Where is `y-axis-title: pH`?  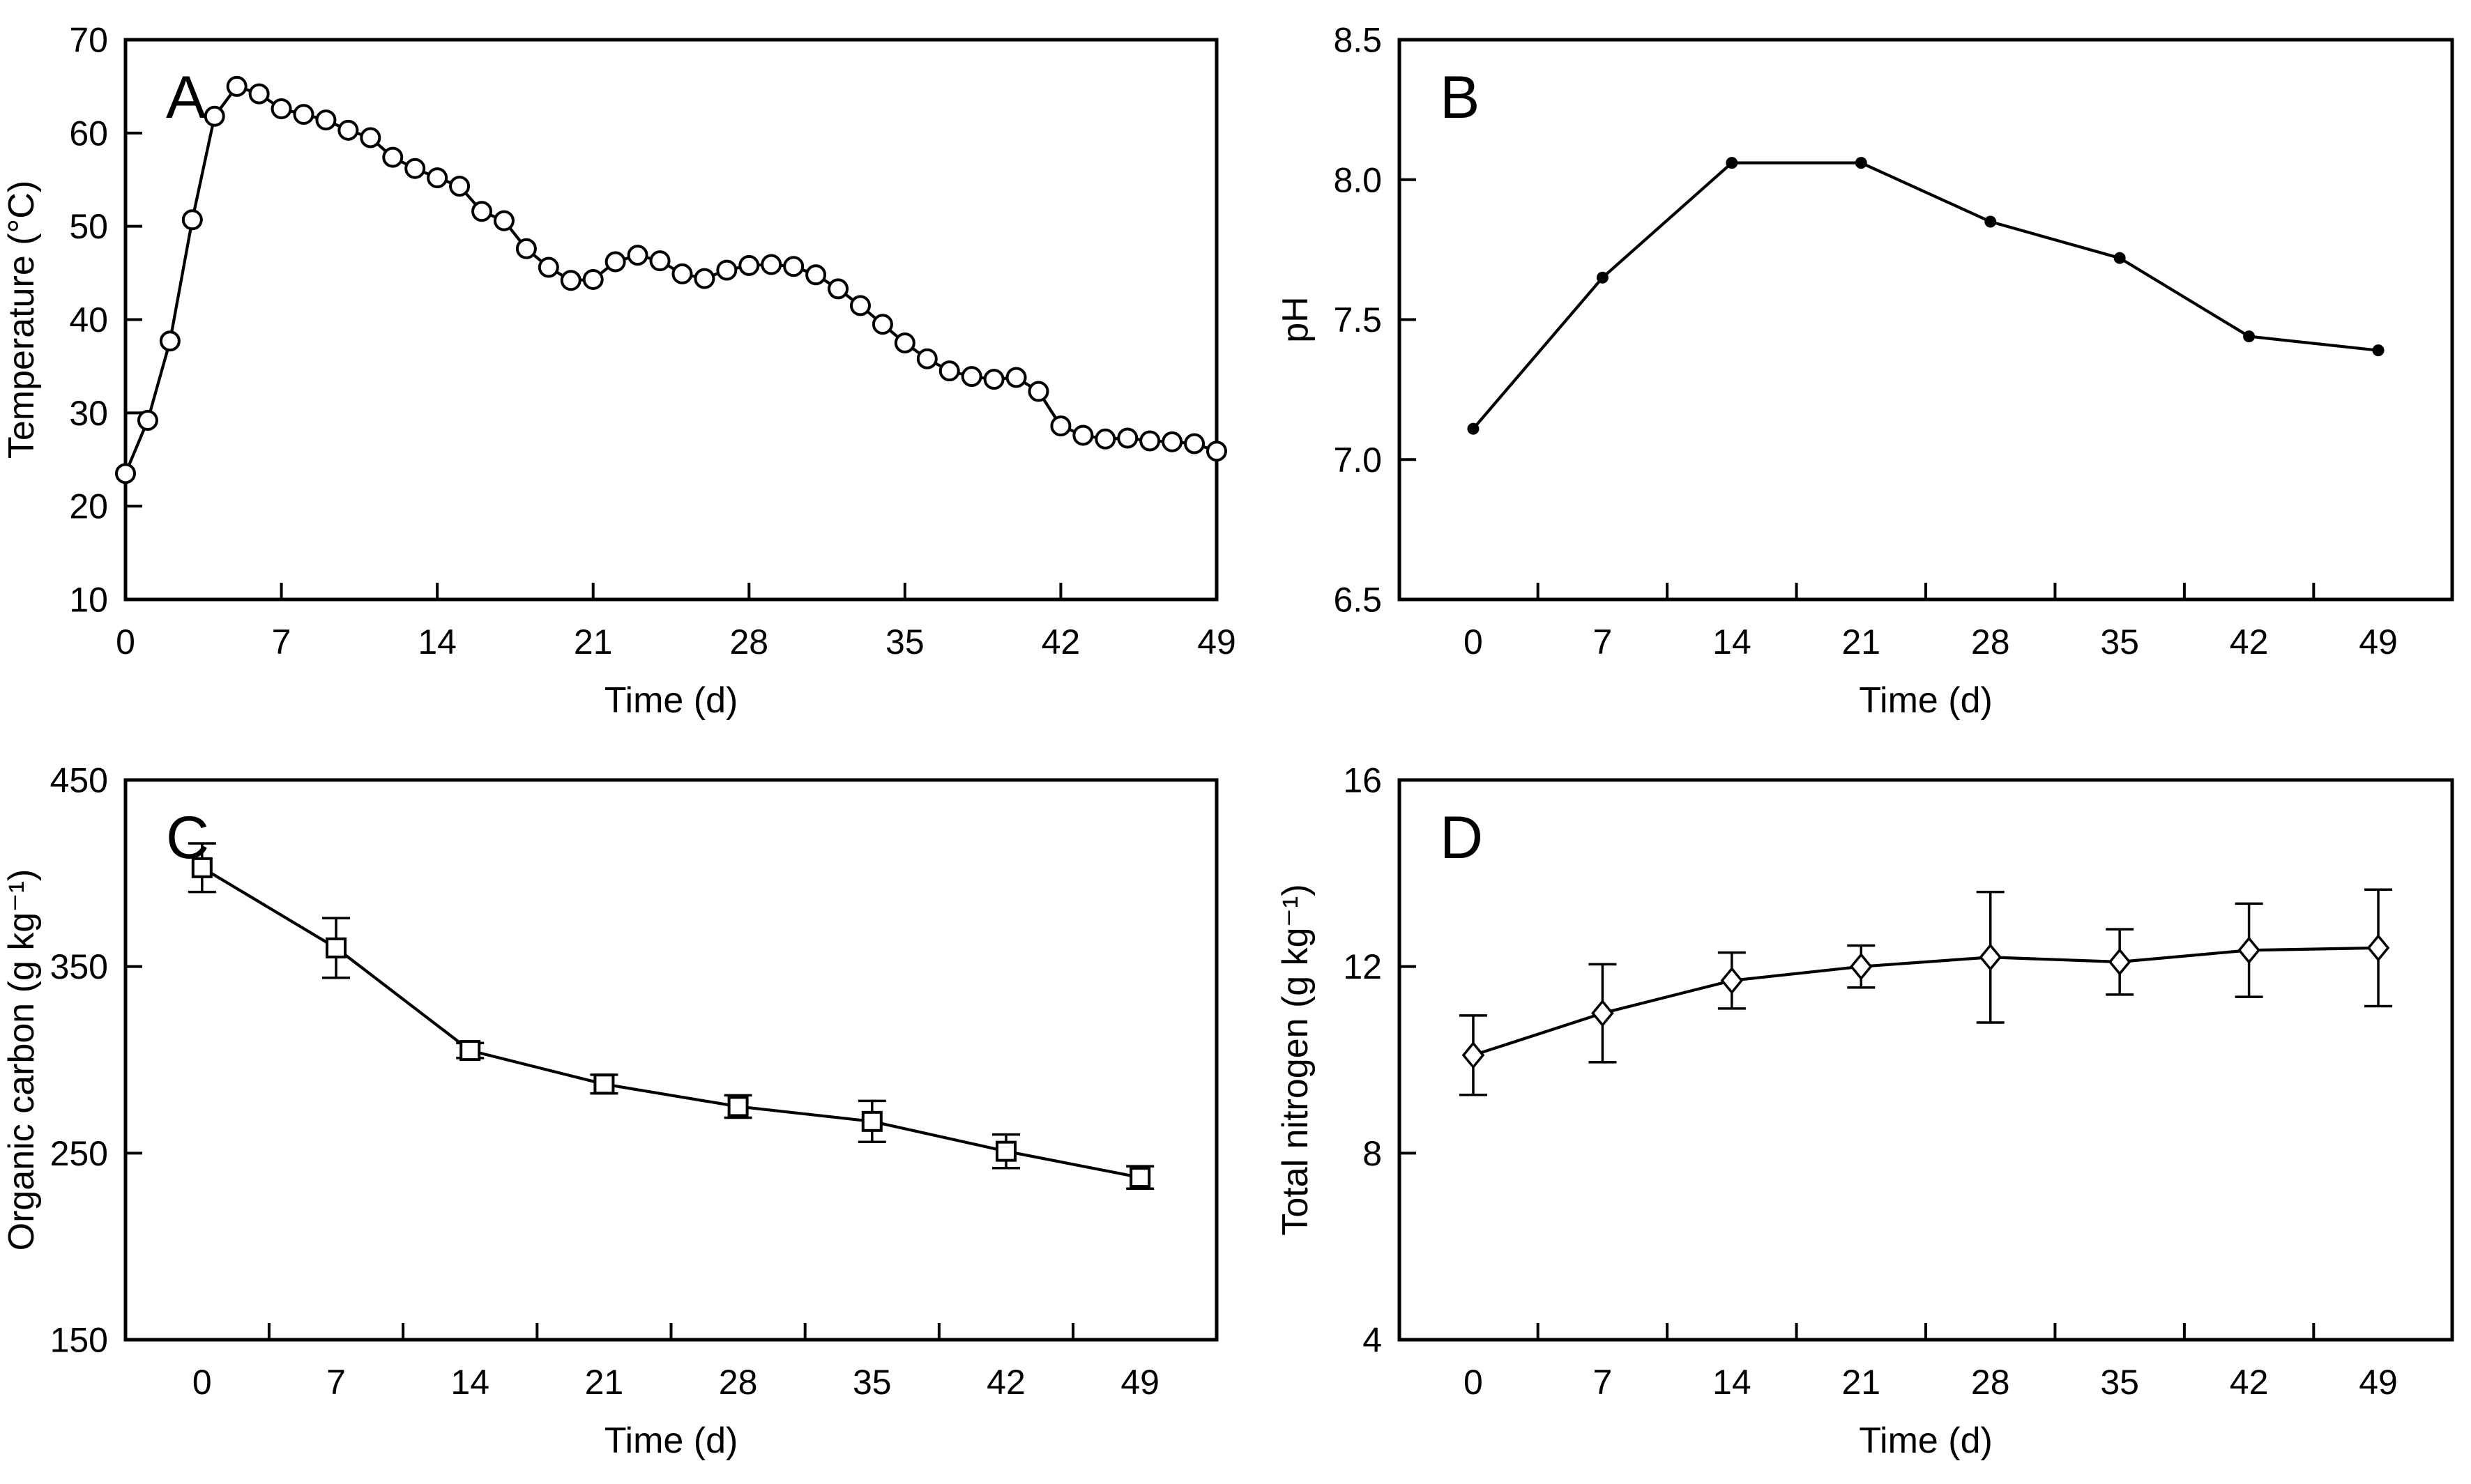
y-axis-title: pH is located at coordinates (1295, 319).